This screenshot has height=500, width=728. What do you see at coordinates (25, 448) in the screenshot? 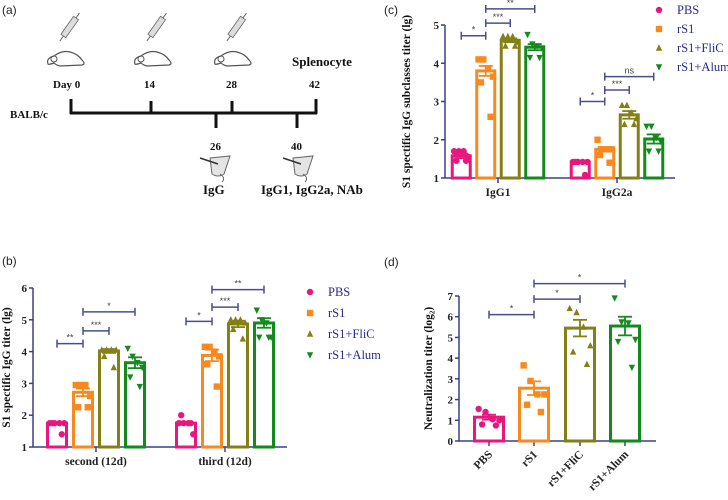
I see `y-tick-label: 1` at bounding box center [25, 448].